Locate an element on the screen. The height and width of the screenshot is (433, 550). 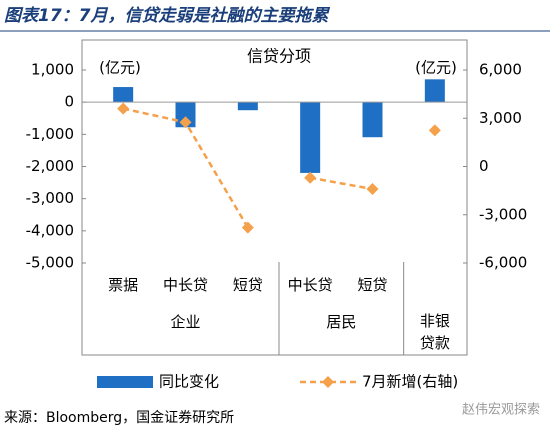
y2-tick-label: 3,000 is located at coordinates (500, 118).